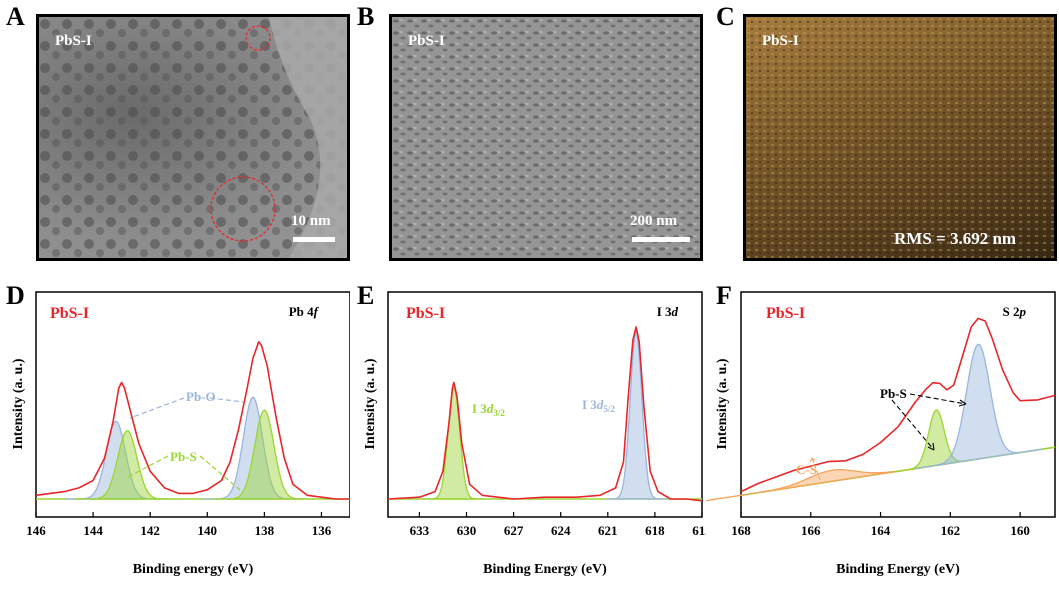 This screenshot has height=592, width=1059. What do you see at coordinates (420, 530) in the screenshot?
I see `x-tick-label: 633` at bounding box center [420, 530].